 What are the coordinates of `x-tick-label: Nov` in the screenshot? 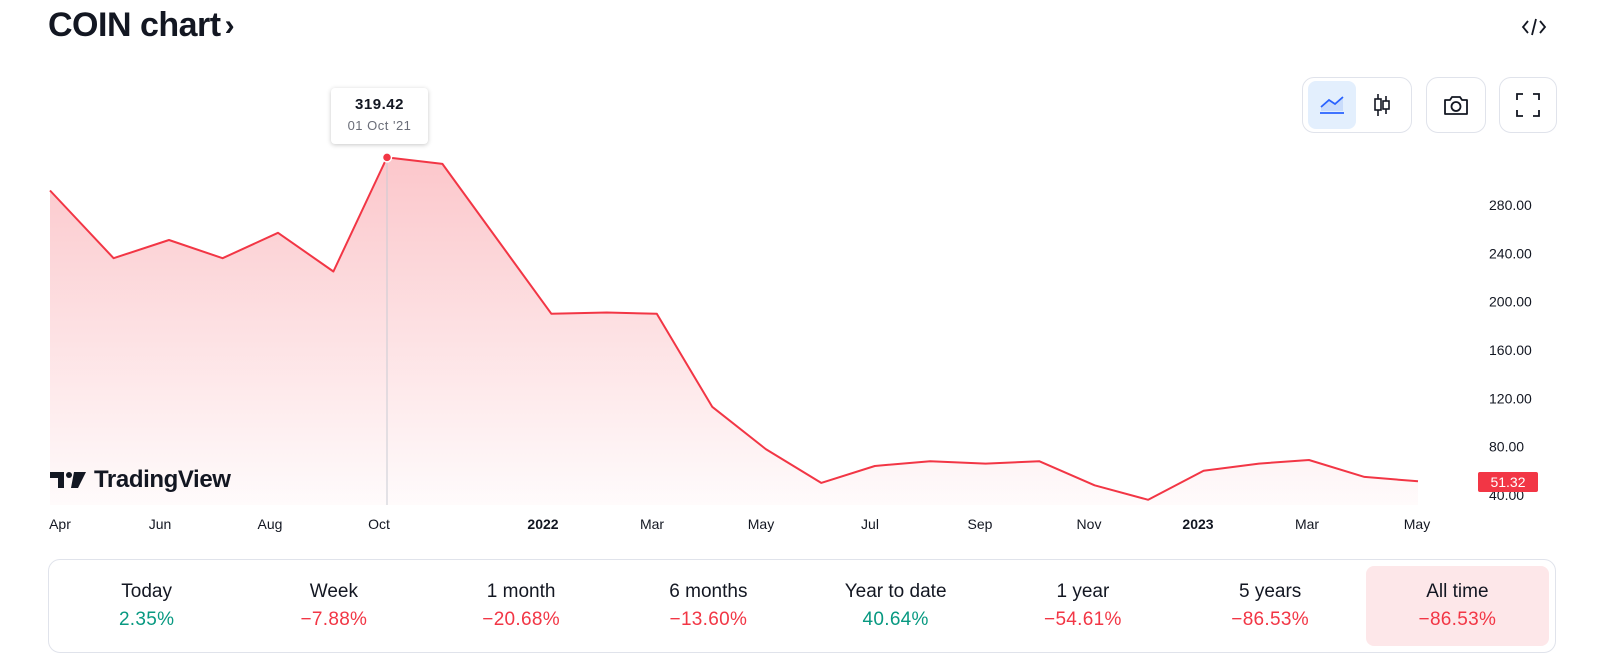 It's located at (1089, 524).